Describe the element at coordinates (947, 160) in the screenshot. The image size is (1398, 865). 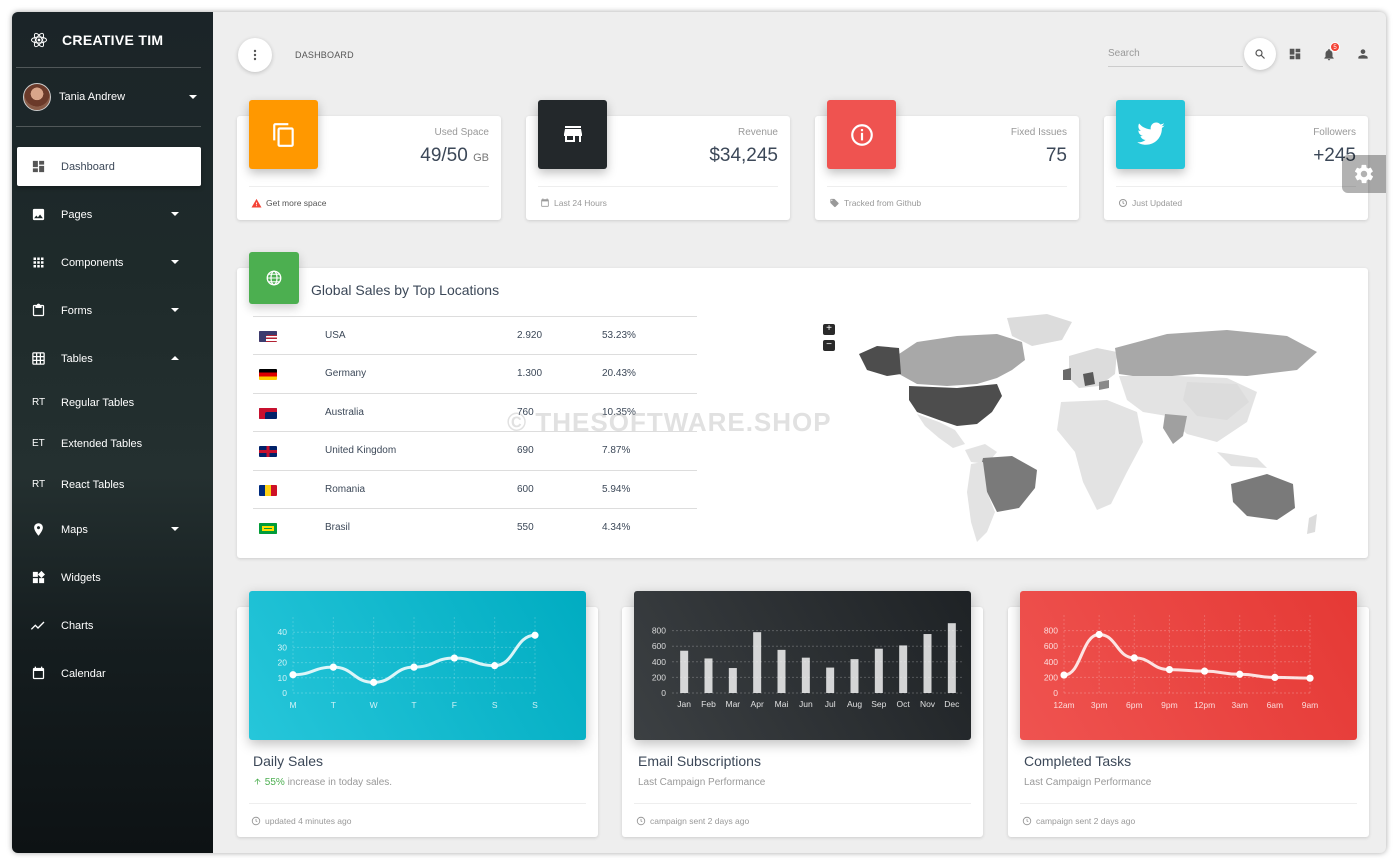
I see `stat-card-fixed-issues: Fixed Issues 75 Tracked from Github` at that location.